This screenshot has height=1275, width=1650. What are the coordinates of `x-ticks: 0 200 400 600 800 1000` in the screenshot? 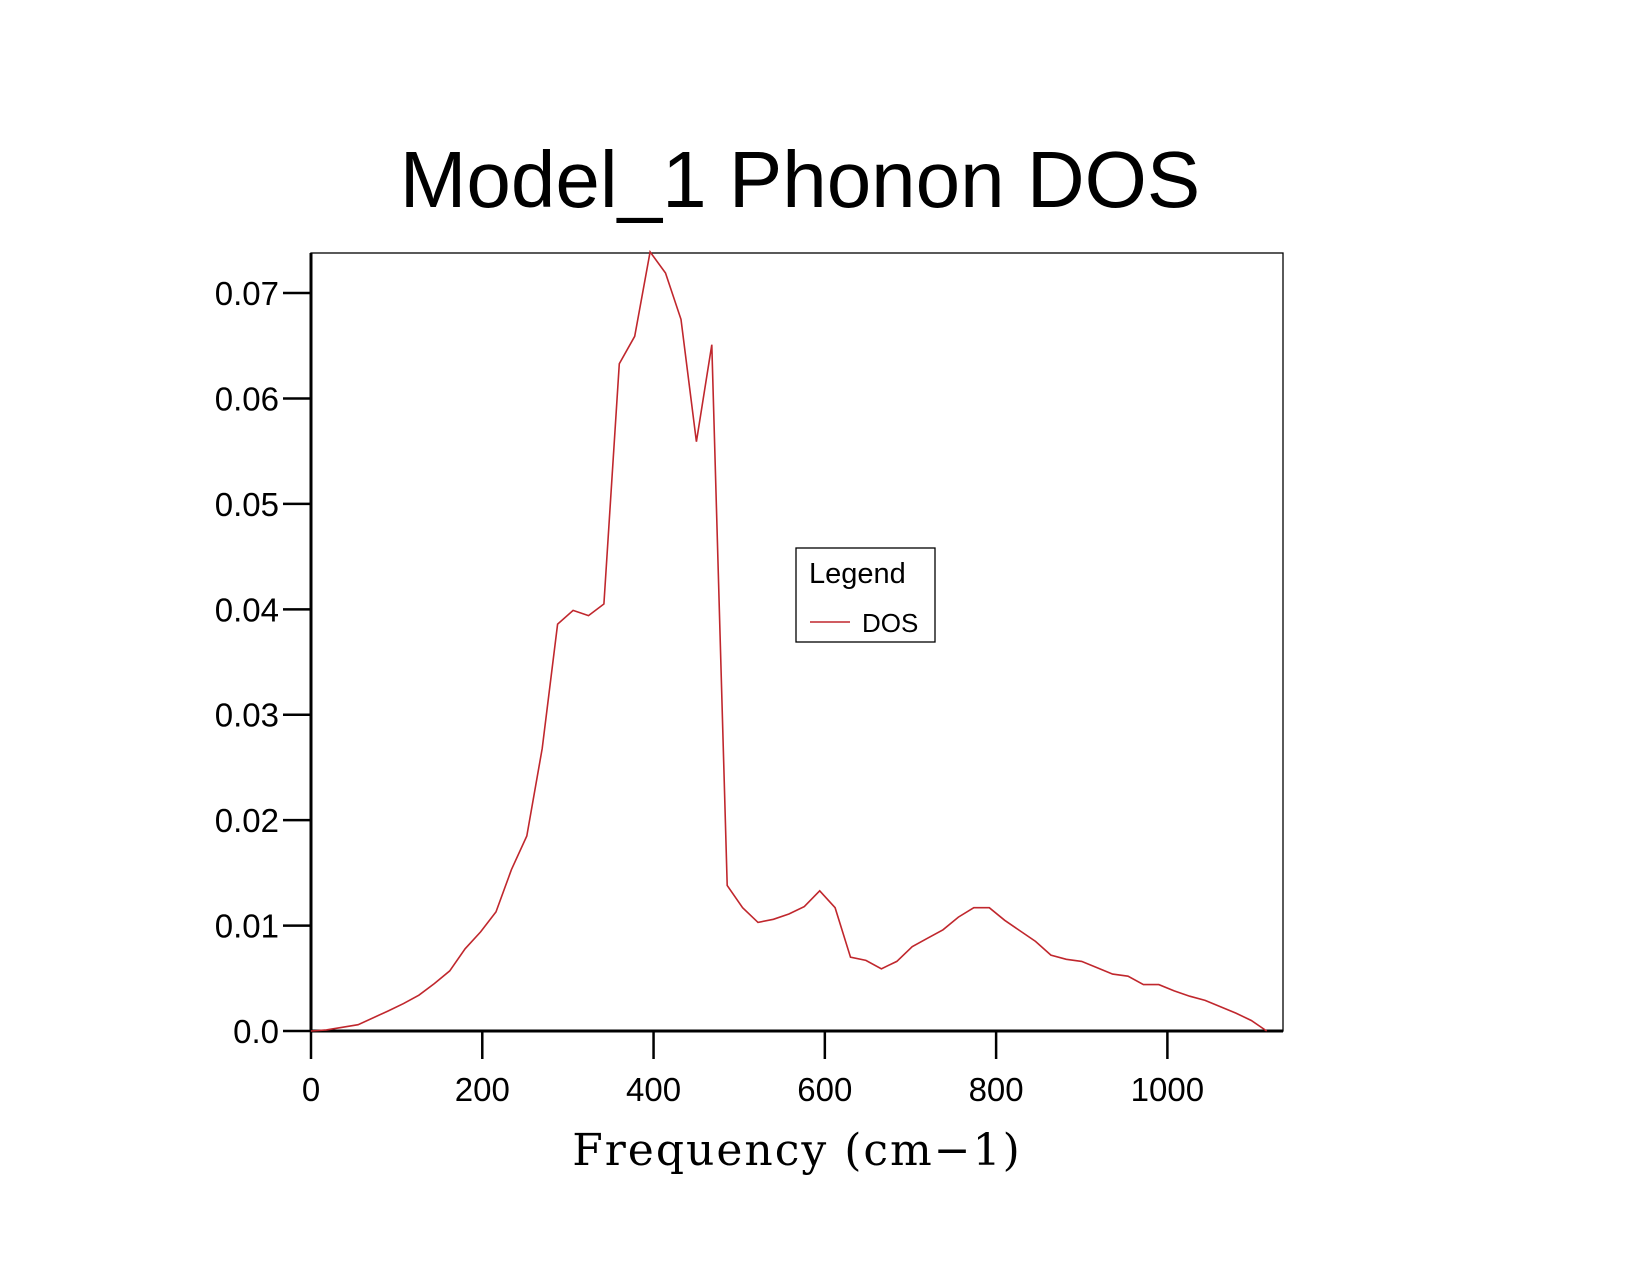 It's located at (753, 1069).